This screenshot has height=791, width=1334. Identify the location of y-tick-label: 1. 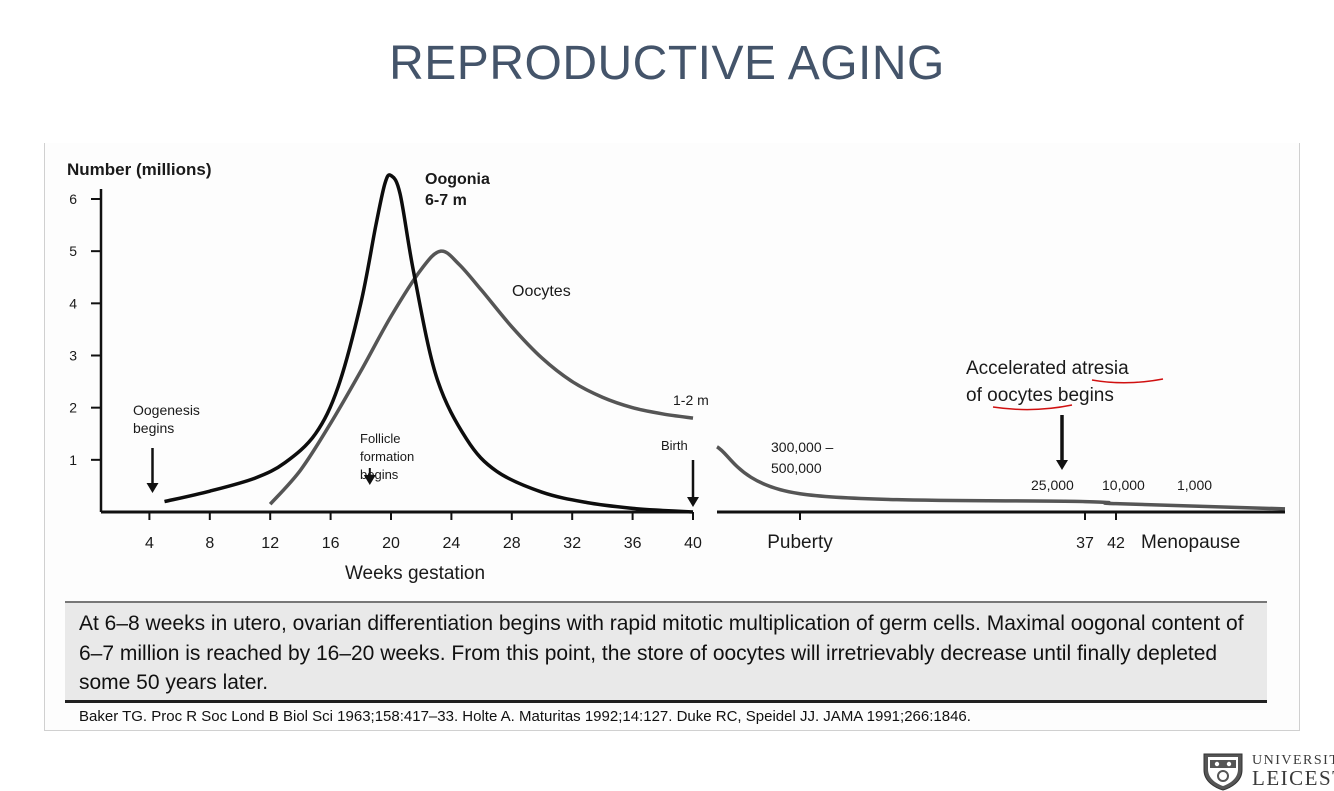
(73, 460).